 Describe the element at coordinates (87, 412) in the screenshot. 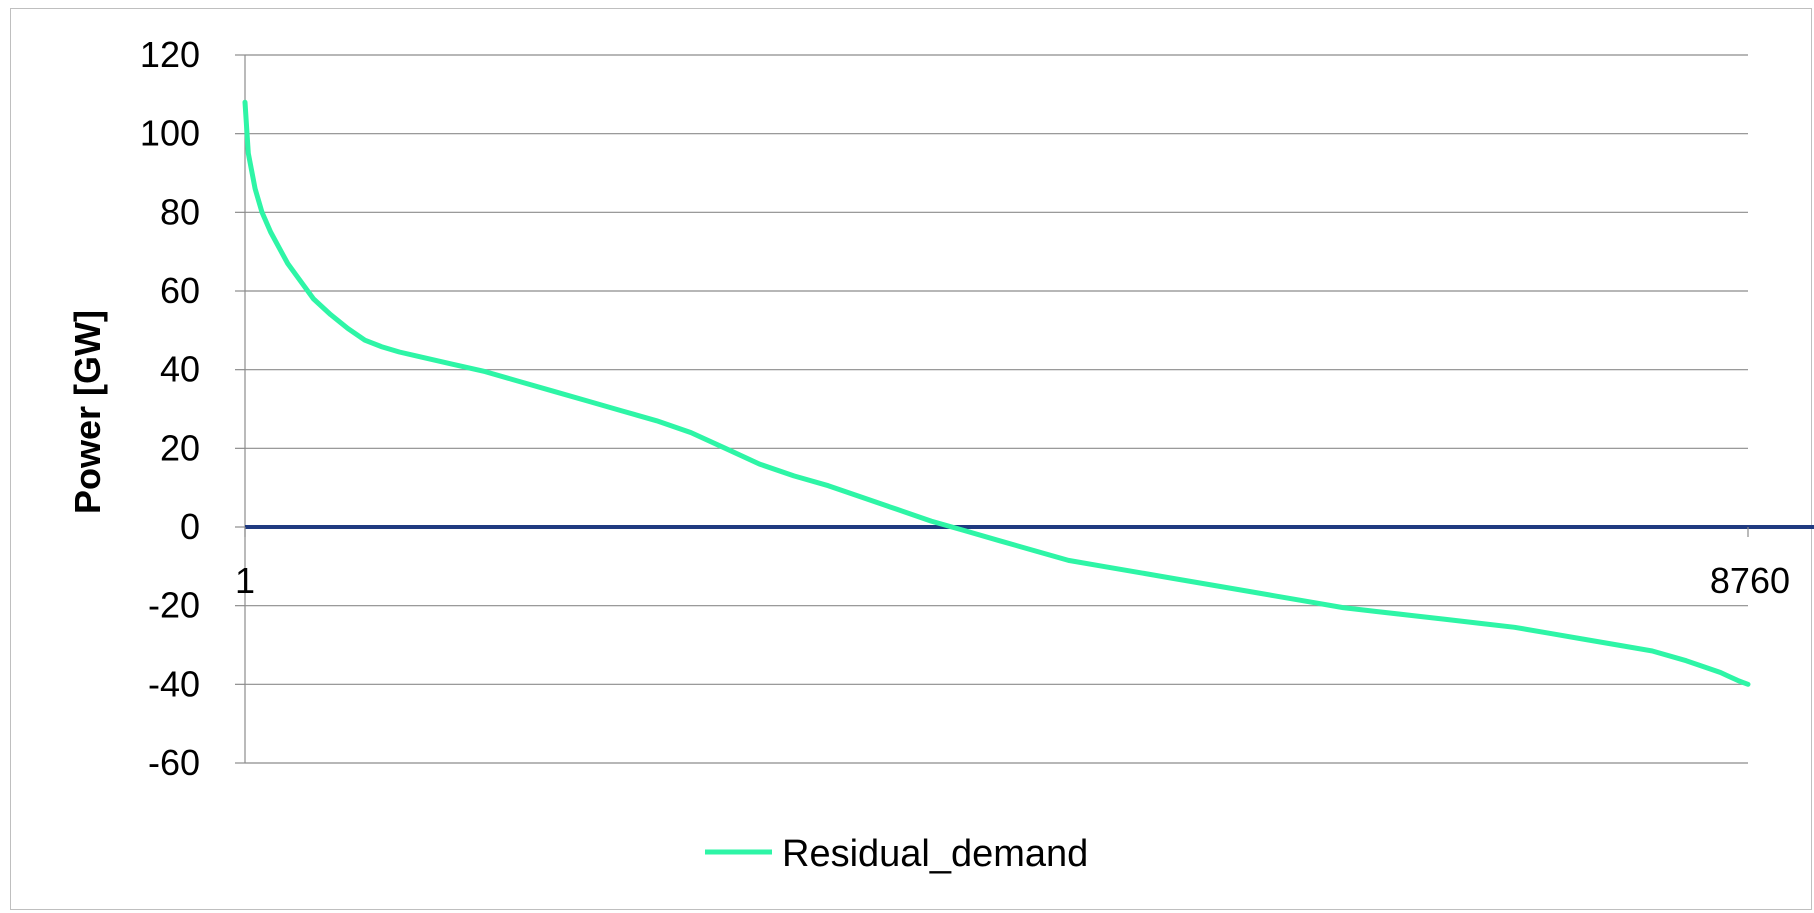

I see `y-axis-title: Power [GW]` at that location.